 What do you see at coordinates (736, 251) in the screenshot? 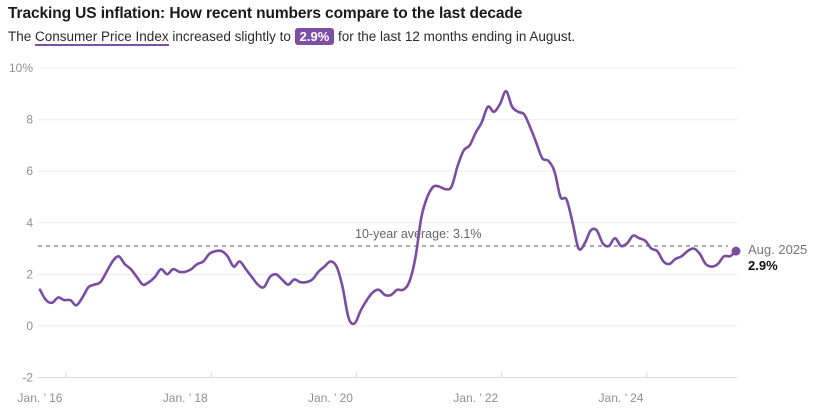
I see `series-end-dot` at bounding box center [736, 251].